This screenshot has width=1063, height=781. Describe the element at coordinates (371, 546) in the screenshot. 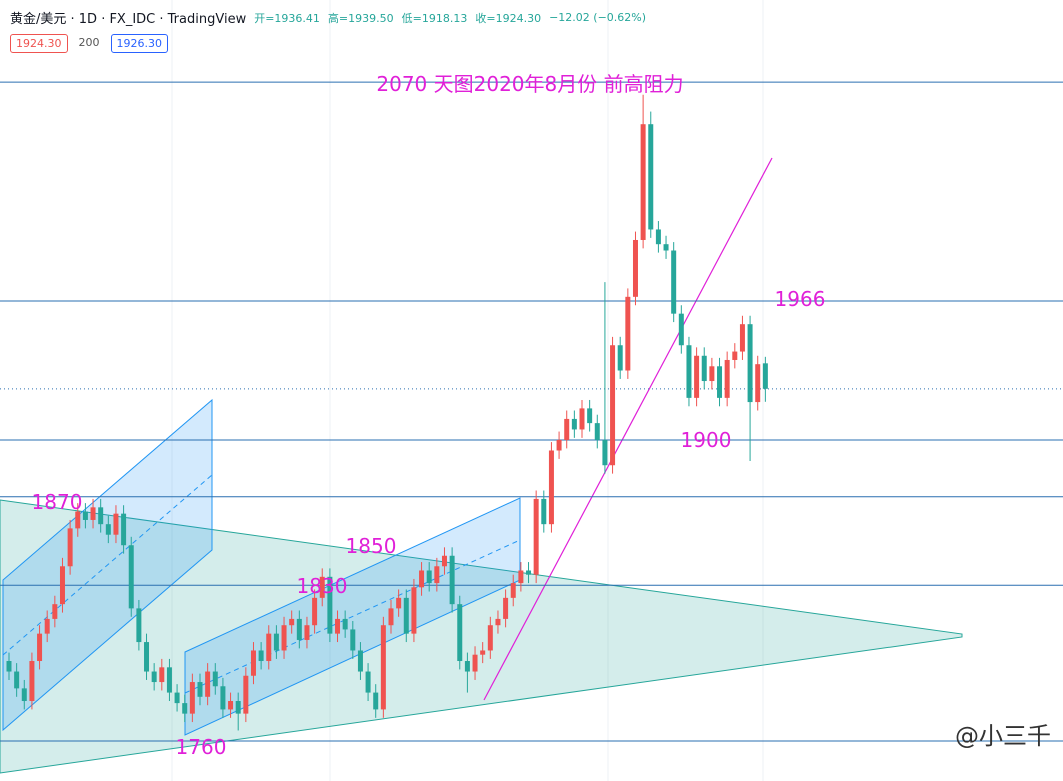

I see `annotation: 1850` at that location.